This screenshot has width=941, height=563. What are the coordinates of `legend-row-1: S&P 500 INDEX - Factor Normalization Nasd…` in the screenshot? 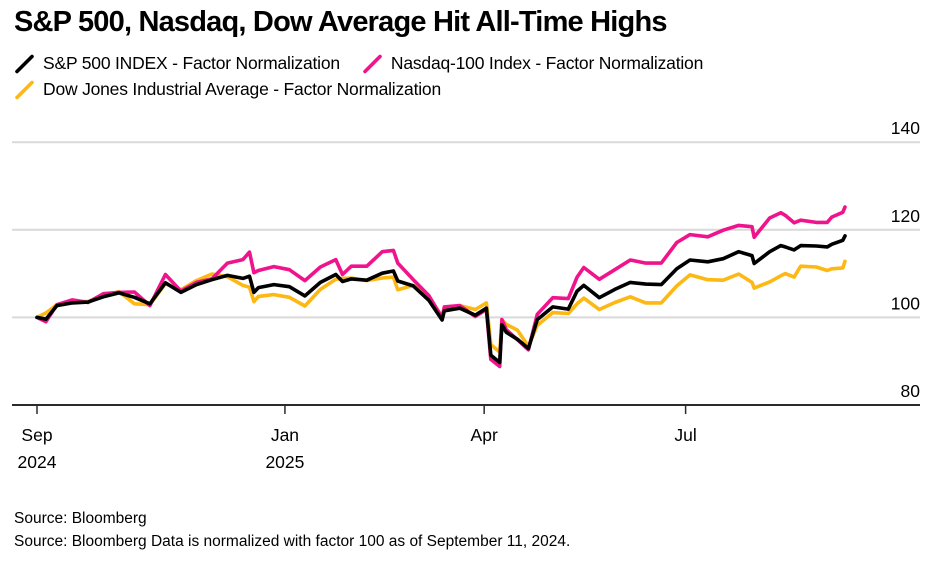 It's located at (470, 63).